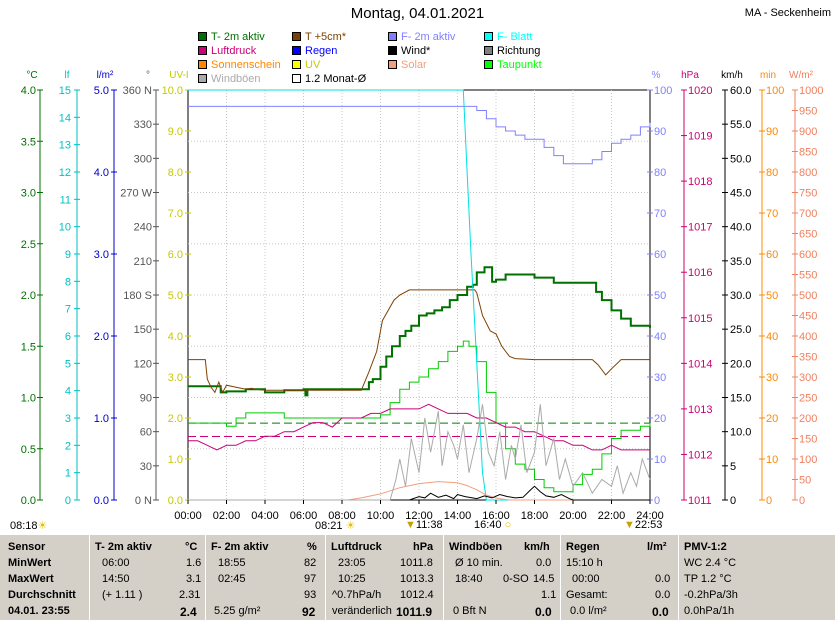 Image resolution: width=835 pixels, height=620 pixels. Describe the element at coordinates (68, 255) in the screenshot. I see `leaf-tick-label: 9` at that location.